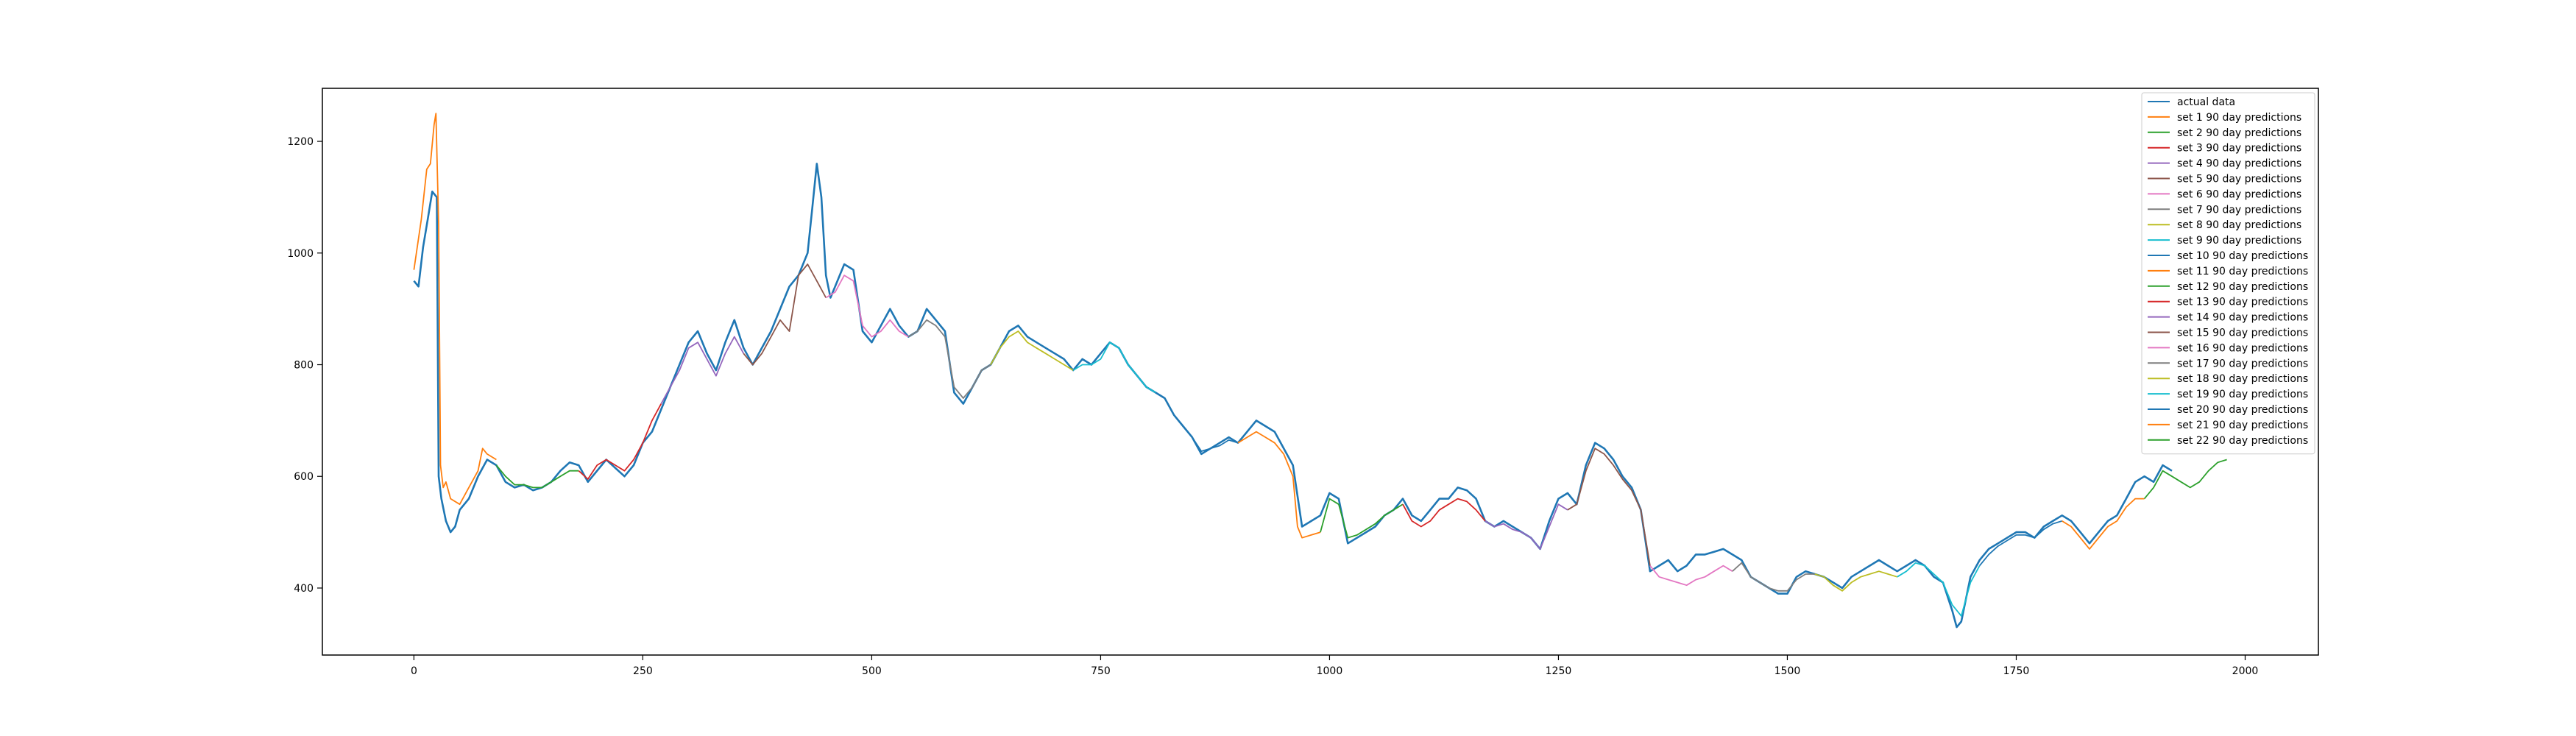 This screenshot has width=2576, height=736. What do you see at coordinates (1330, 671) in the screenshot?
I see `x-tick-label: 1000` at bounding box center [1330, 671].